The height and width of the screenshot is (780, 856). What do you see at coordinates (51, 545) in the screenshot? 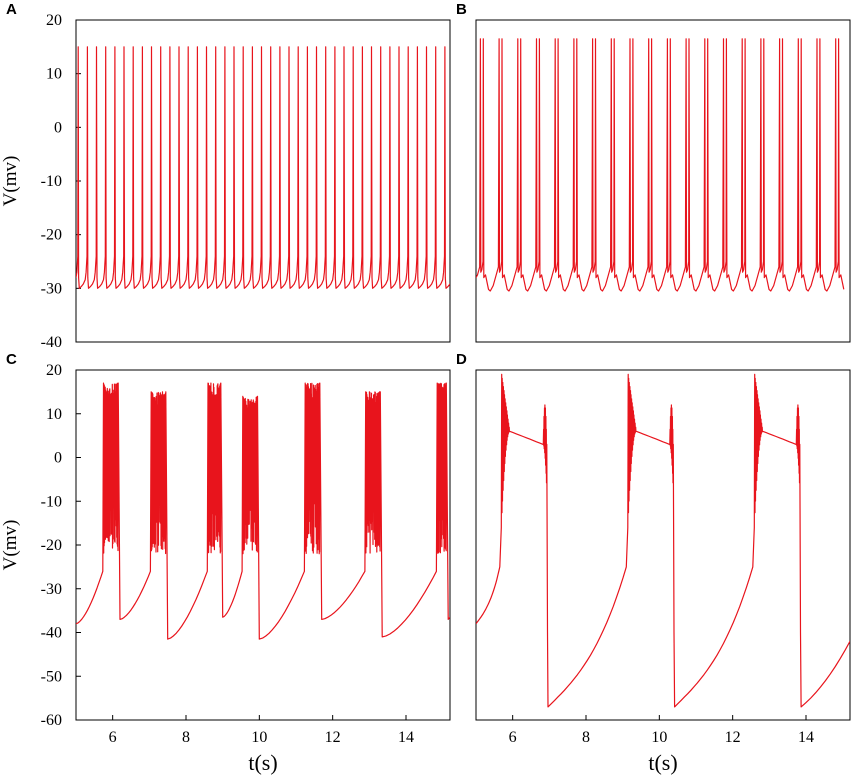
I see `panel-c-ytick-label: -20` at bounding box center [51, 545].